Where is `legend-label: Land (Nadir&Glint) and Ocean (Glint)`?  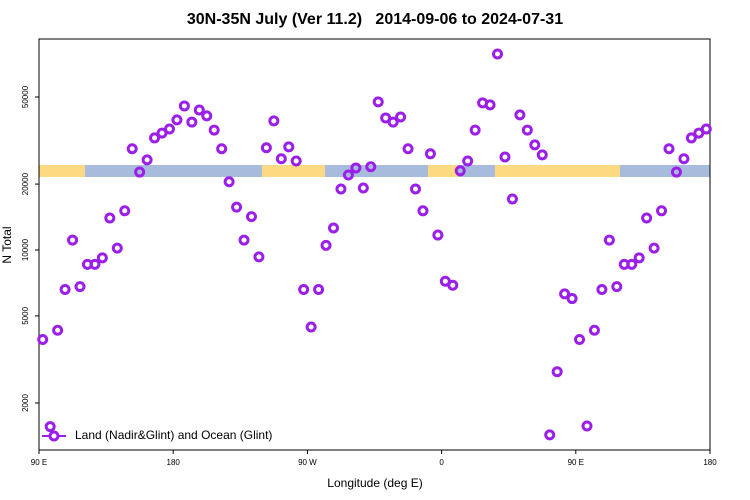
legend-label: Land (Nadir&Glint) and Ocean (Glint) is located at coordinates (173, 435).